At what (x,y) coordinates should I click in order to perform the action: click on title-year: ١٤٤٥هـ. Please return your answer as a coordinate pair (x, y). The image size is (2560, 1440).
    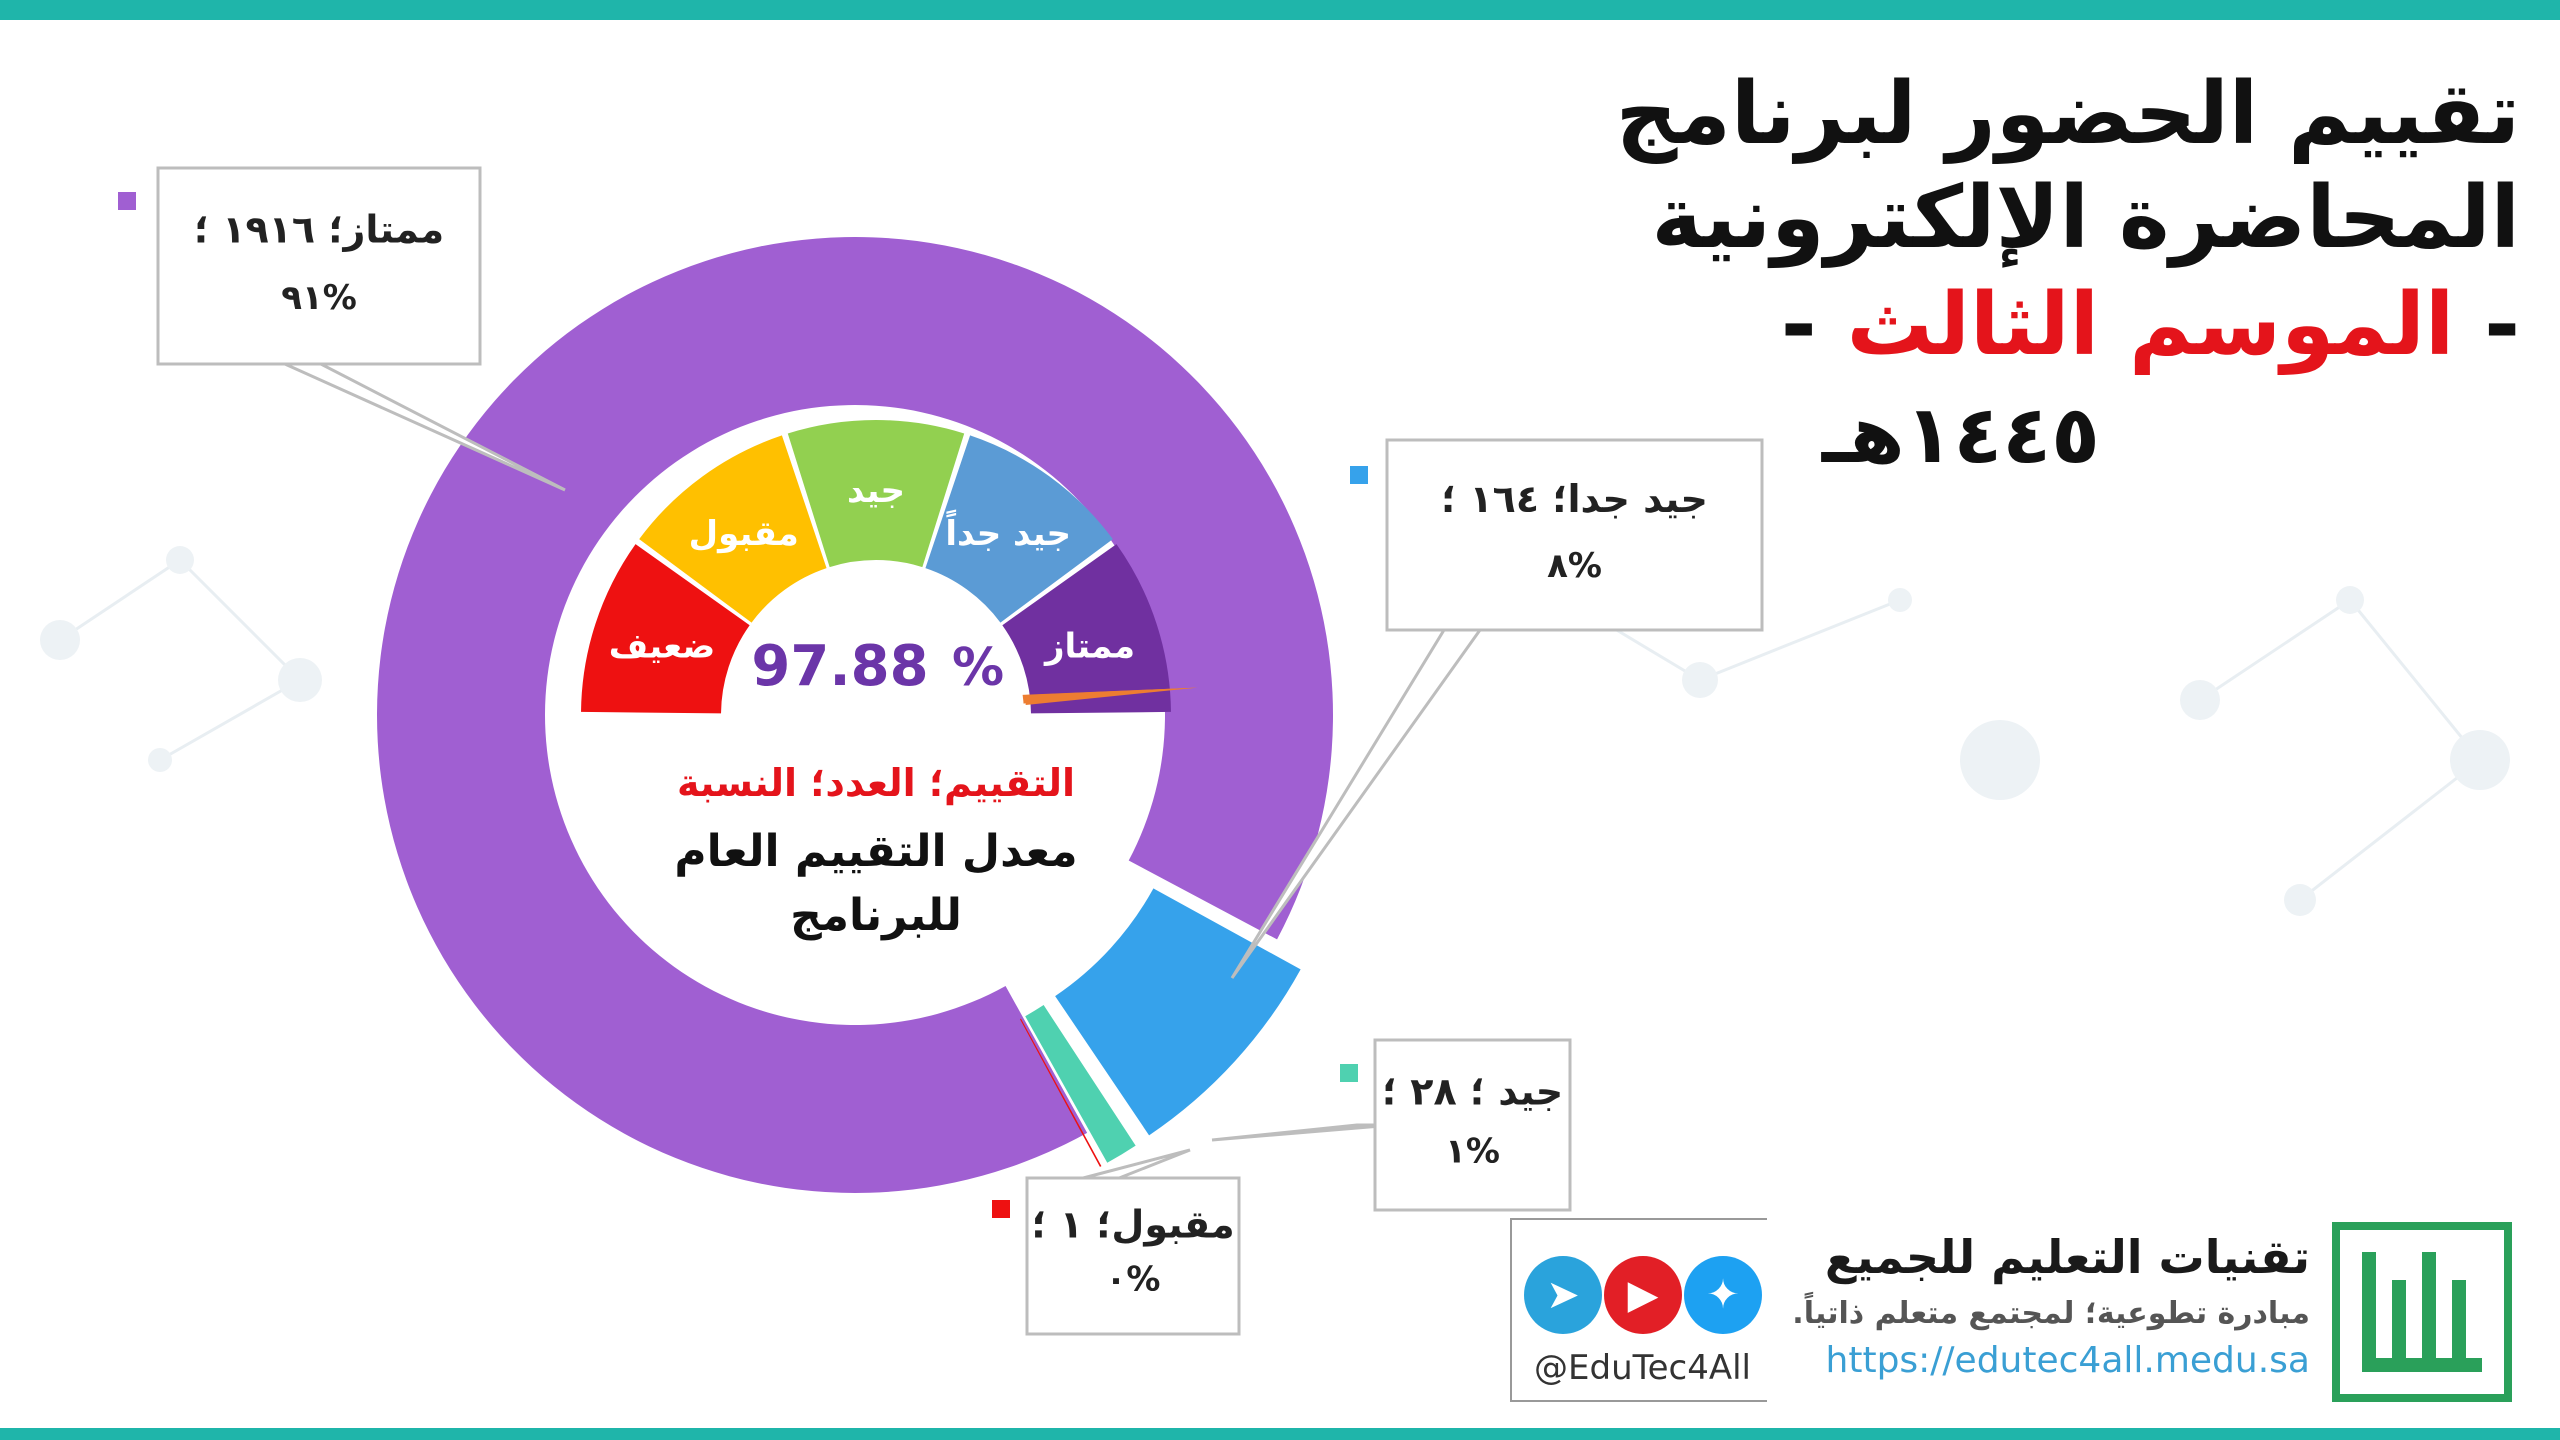
    Looking at the image, I should click on (1960, 434).